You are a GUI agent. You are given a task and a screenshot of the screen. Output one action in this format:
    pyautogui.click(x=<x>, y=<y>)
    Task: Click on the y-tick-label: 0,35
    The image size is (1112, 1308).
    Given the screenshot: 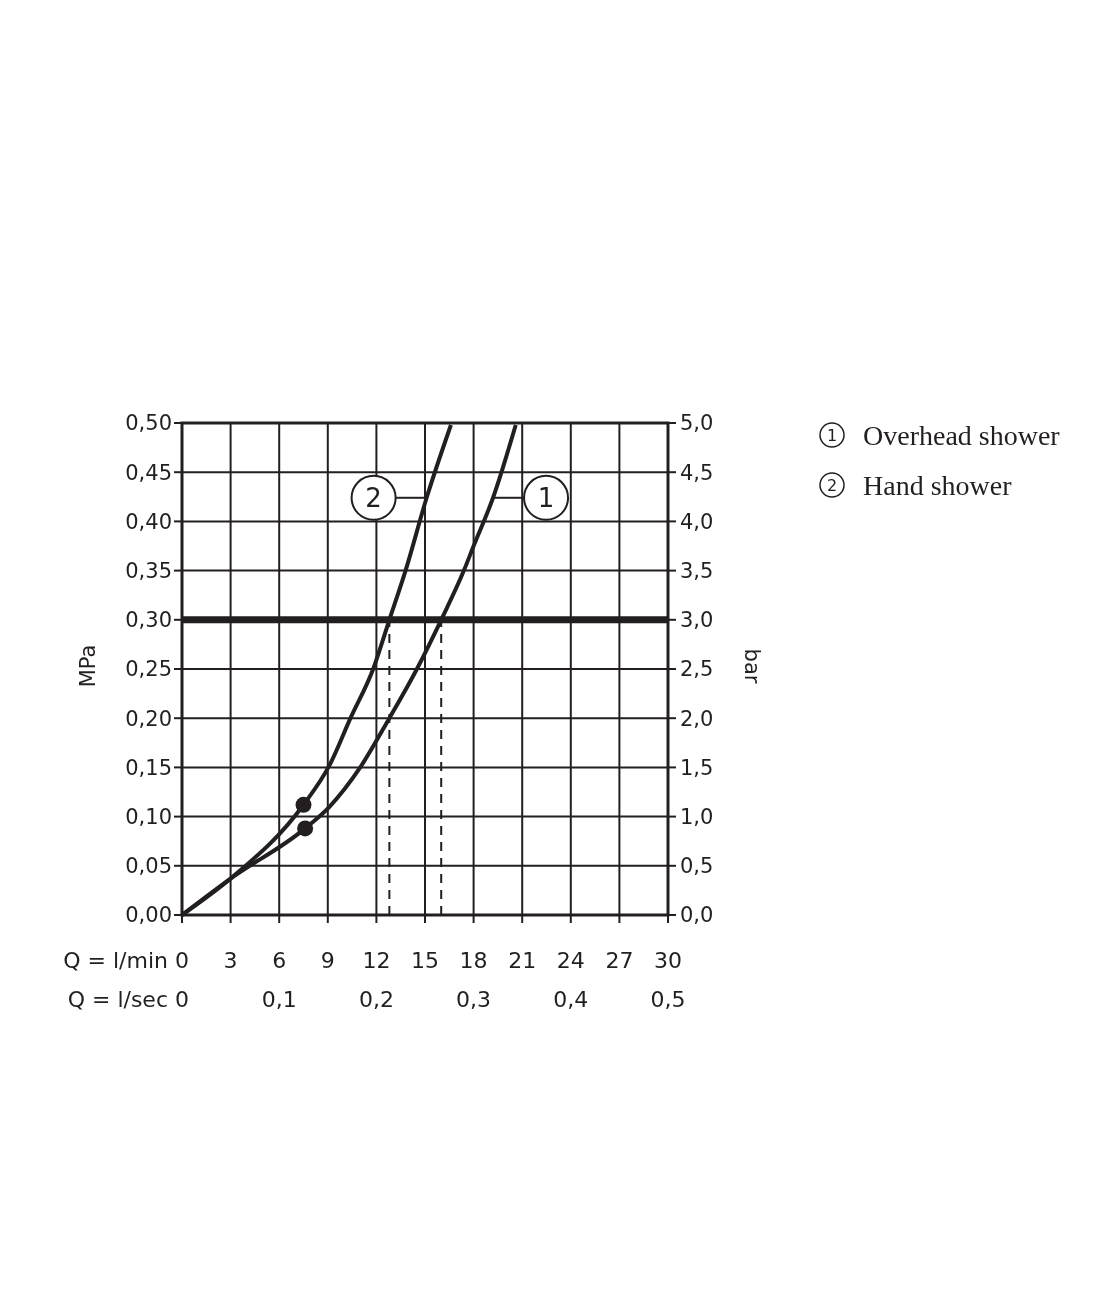 What is the action you would take?
    pyautogui.click(x=148, y=570)
    